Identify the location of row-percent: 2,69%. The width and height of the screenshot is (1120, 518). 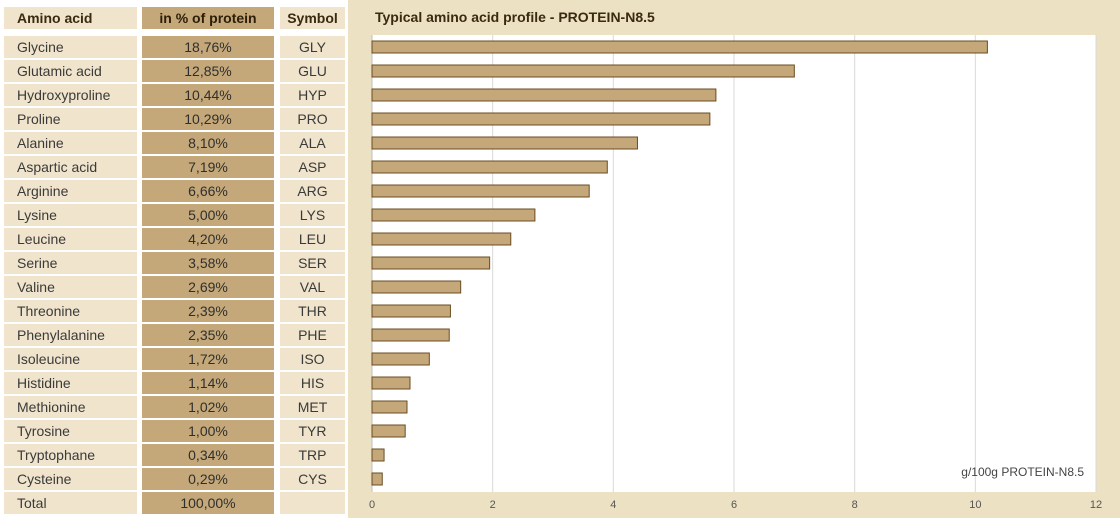
(208, 287).